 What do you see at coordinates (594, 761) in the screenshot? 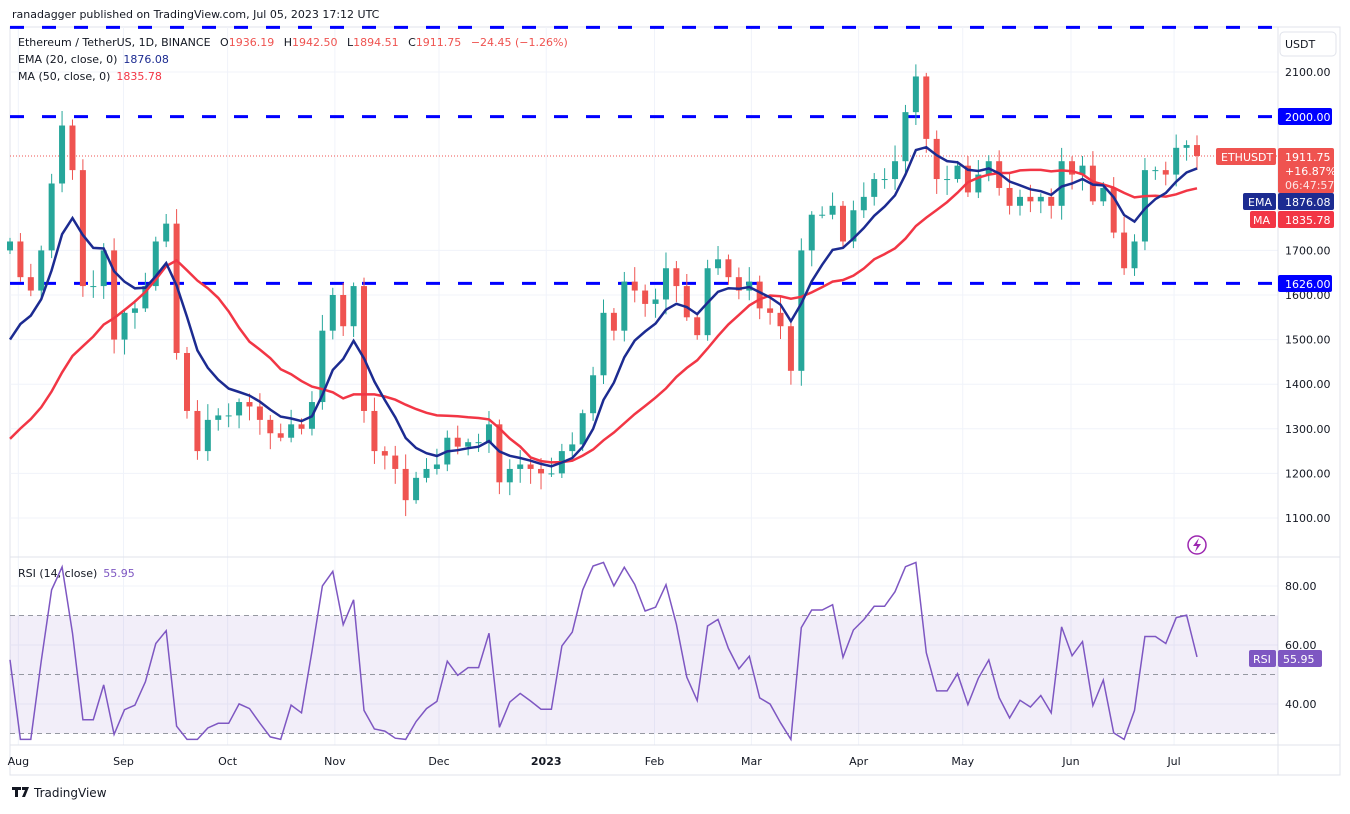
I see `time-axis-ticks: Aug Sep Oct Nov Dec 2023 Feb Mar Apr May Jun Jul` at bounding box center [594, 761].